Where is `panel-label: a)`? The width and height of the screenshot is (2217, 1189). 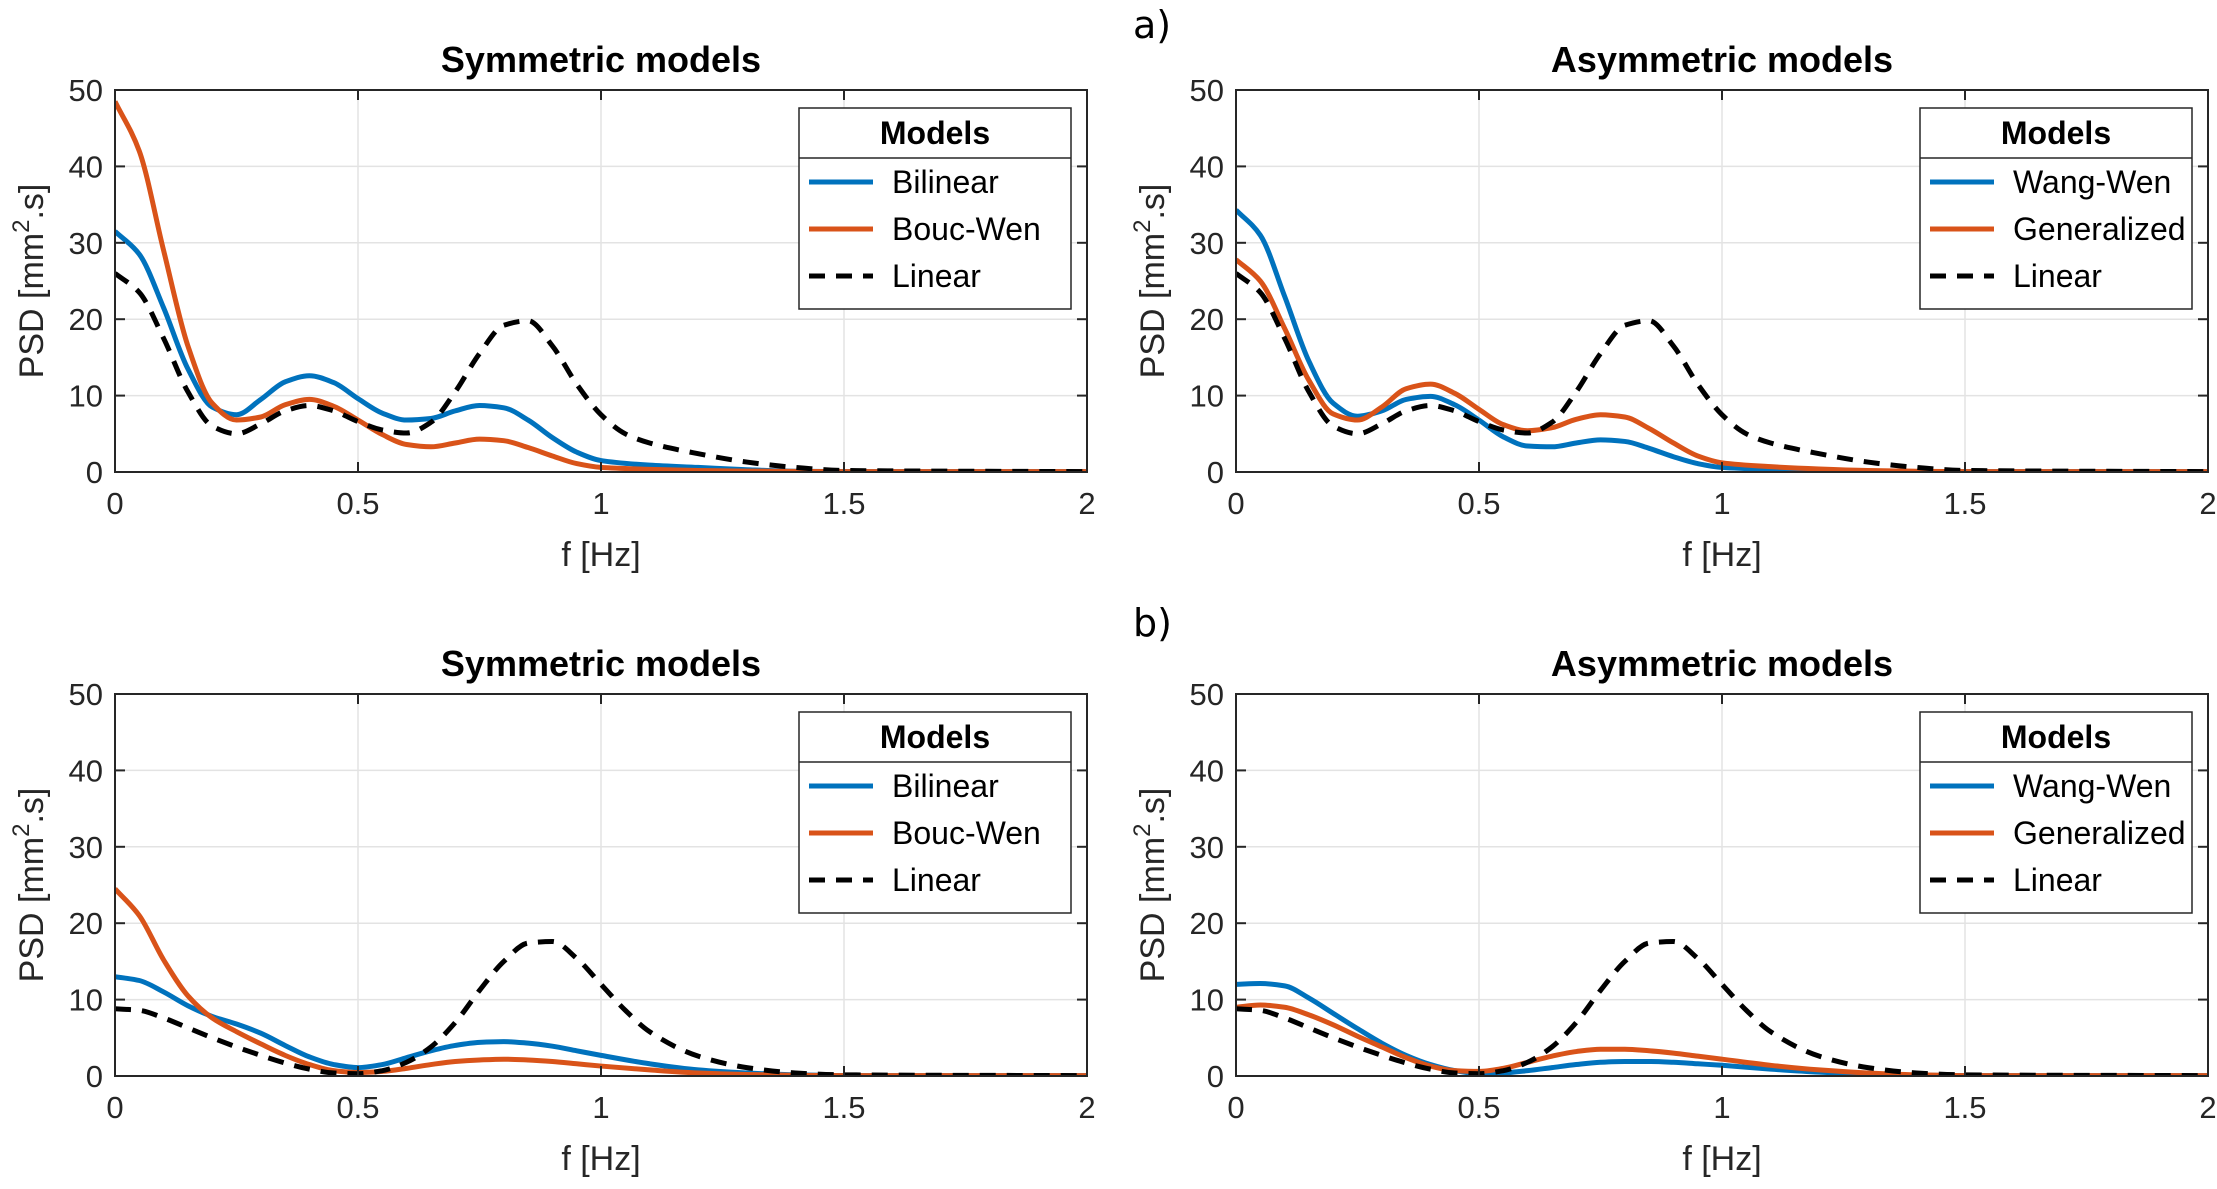
panel-label: a) is located at coordinates (1152, 25).